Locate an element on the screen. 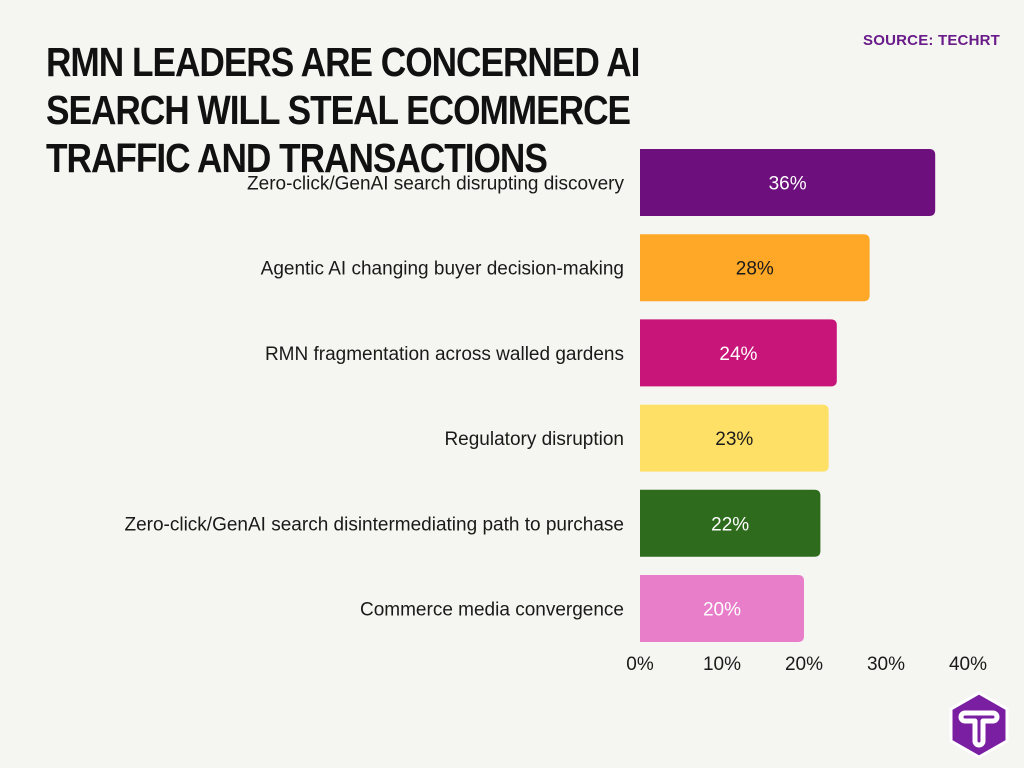 The image size is (1024, 768). data-label: 20% is located at coordinates (722, 610).